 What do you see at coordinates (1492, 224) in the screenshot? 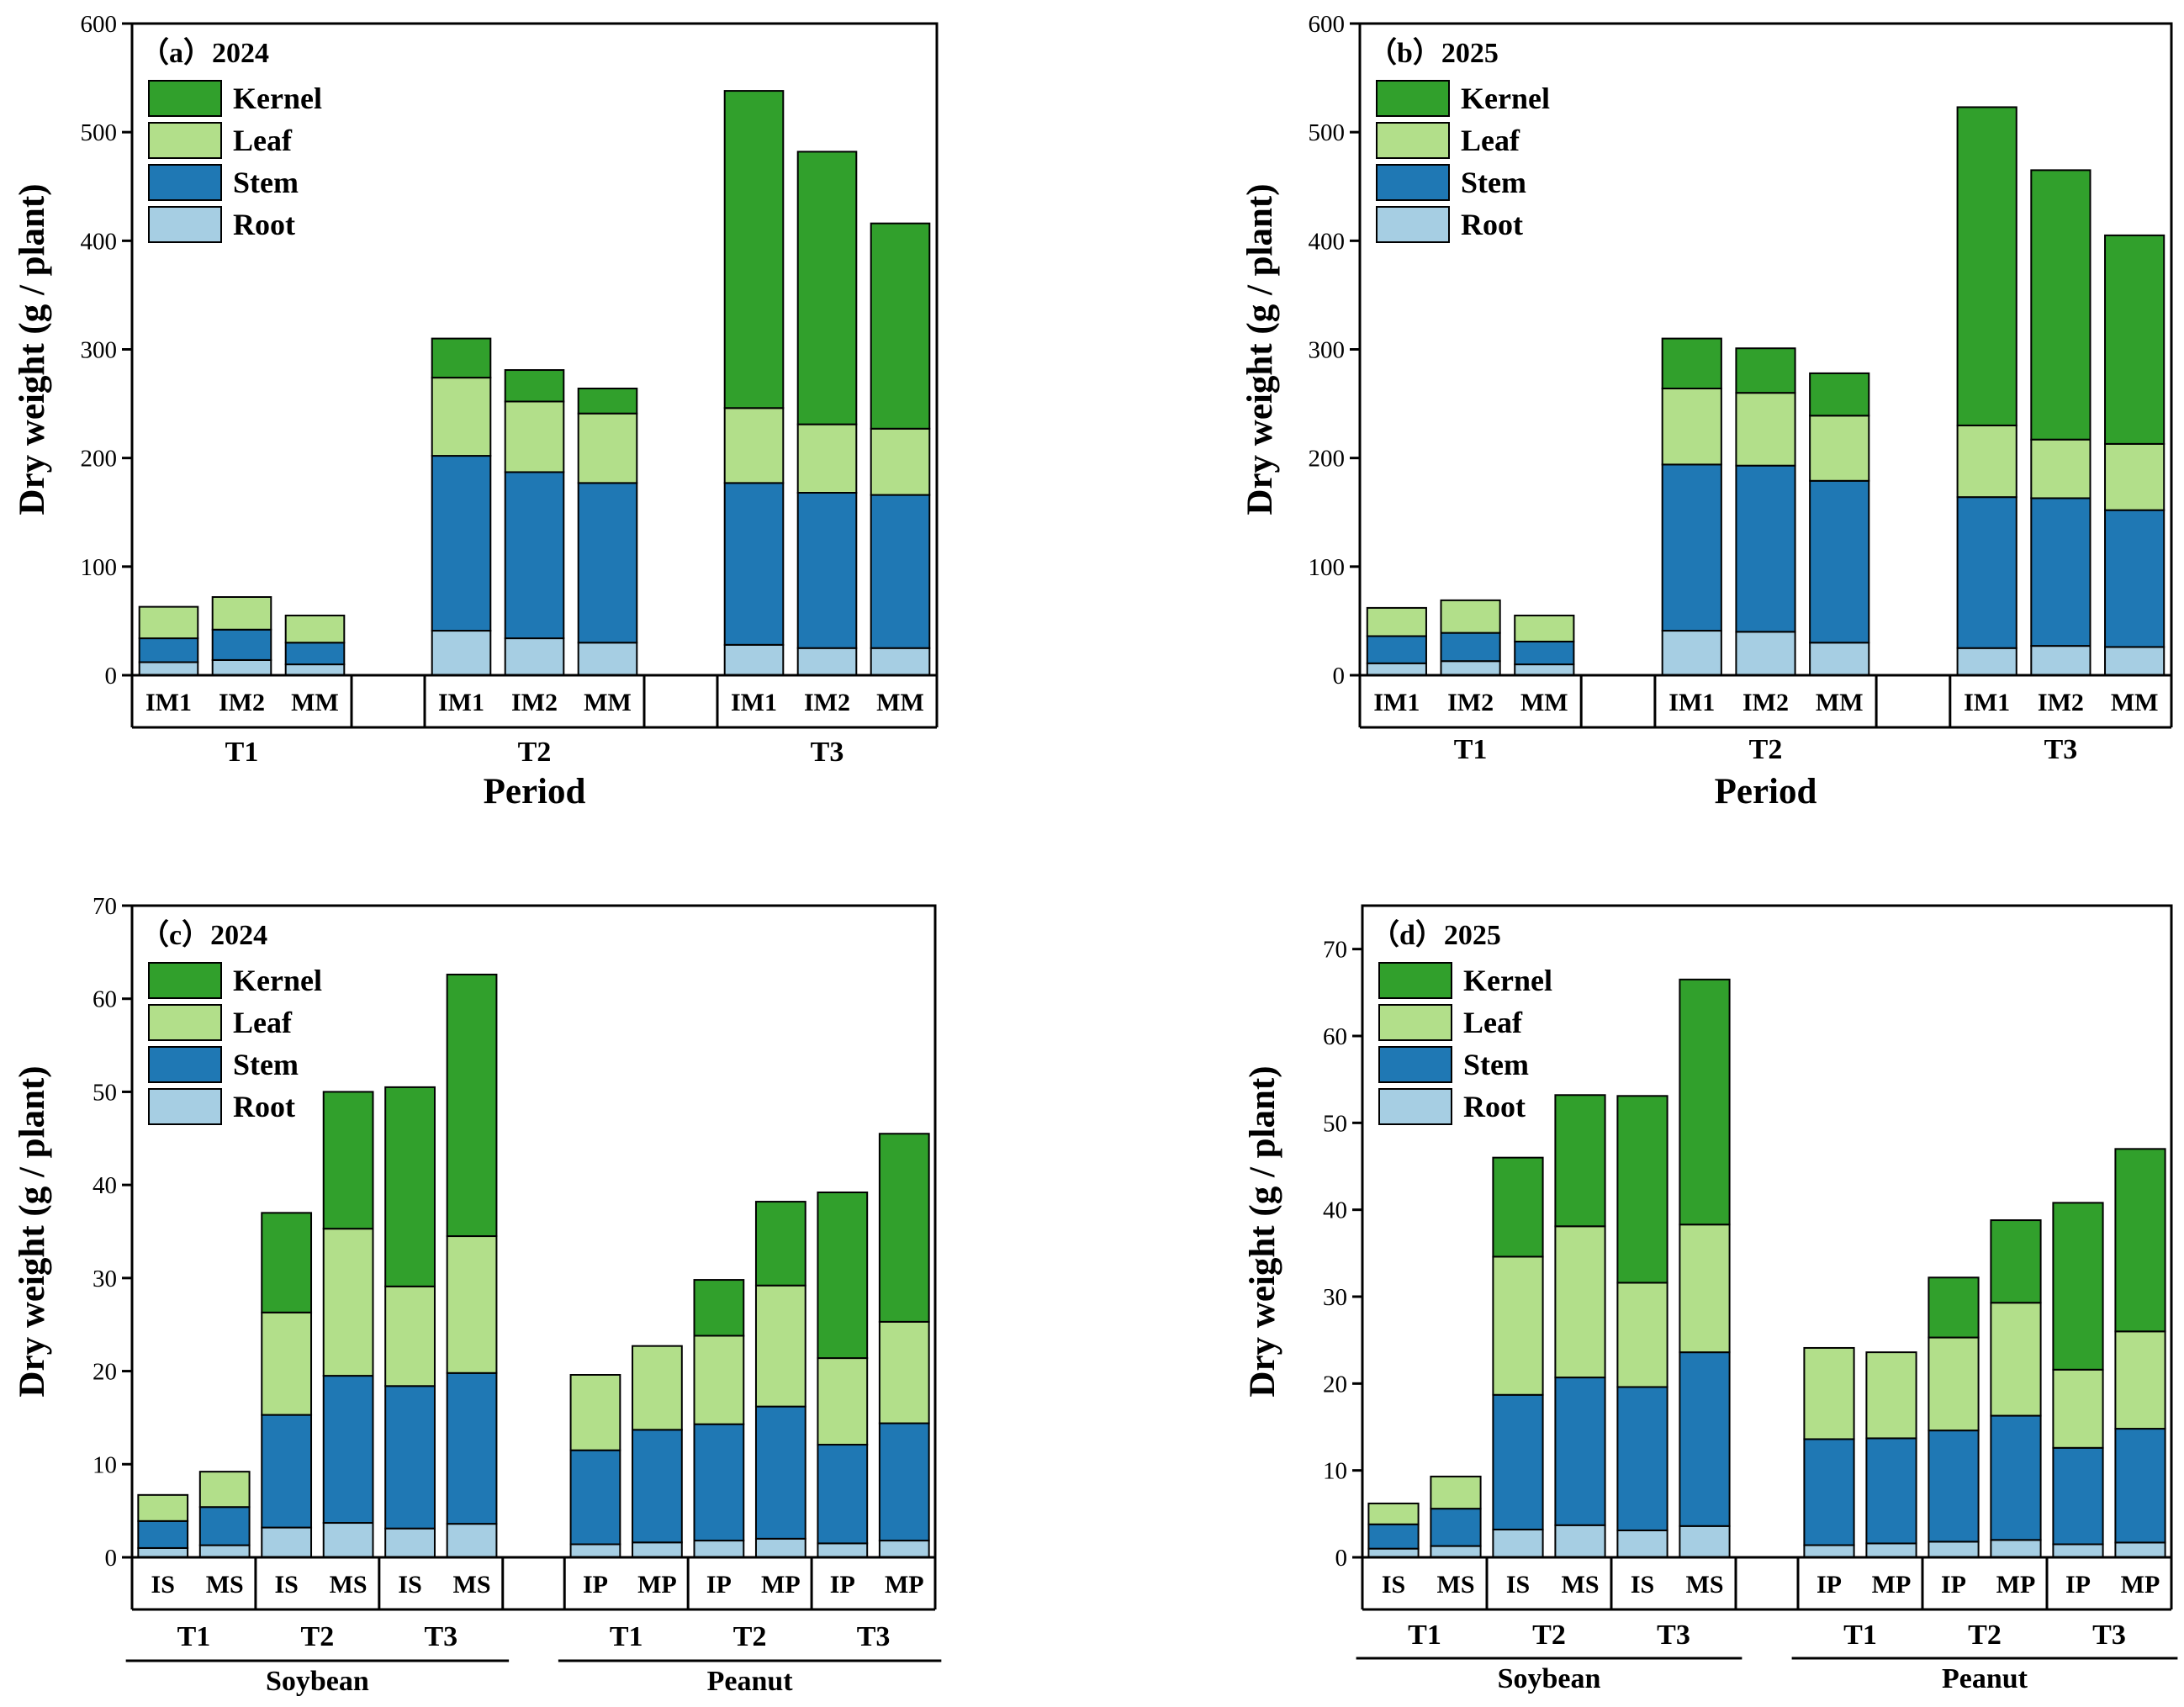
I see `legend-label-root: Root` at bounding box center [1492, 224].